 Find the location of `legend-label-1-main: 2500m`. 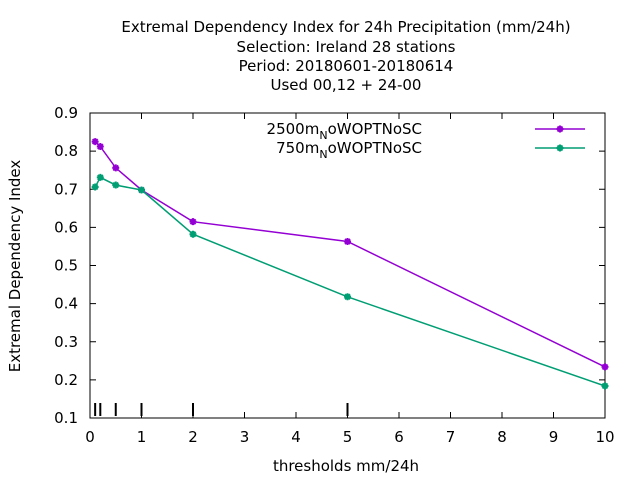

legend-label-1-main: 2500m is located at coordinates (293, 129).